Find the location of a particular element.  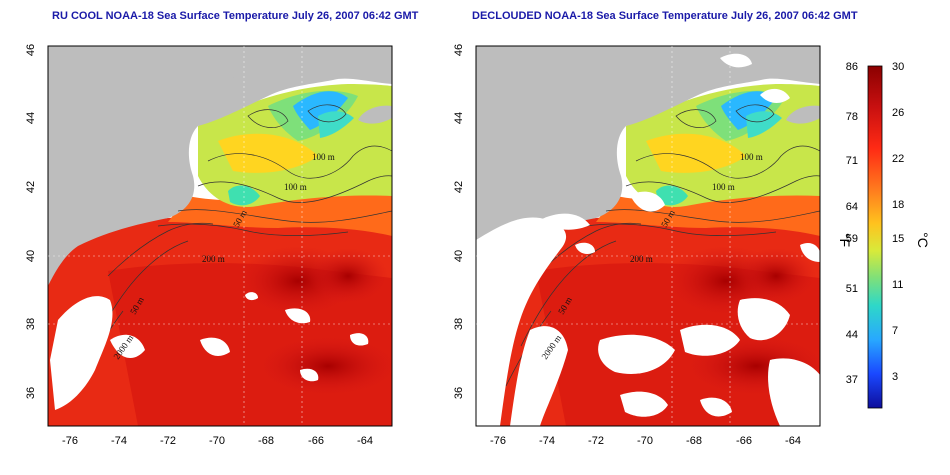

lat-tick-42: 42 is located at coordinates (31, 187).